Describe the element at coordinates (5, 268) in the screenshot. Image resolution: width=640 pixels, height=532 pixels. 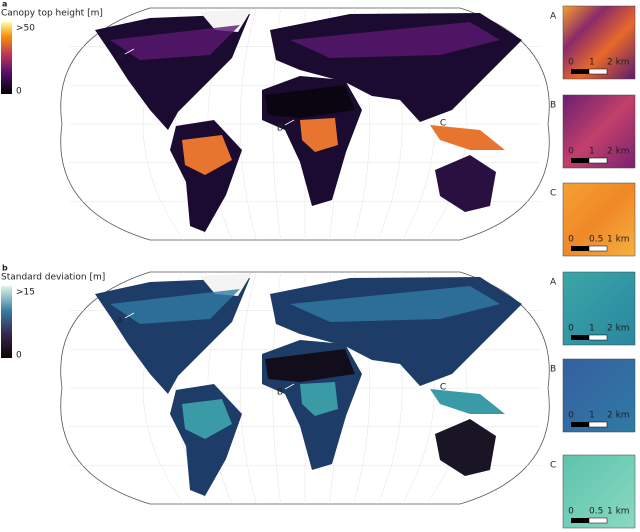
I see `panel-label: b` at that location.